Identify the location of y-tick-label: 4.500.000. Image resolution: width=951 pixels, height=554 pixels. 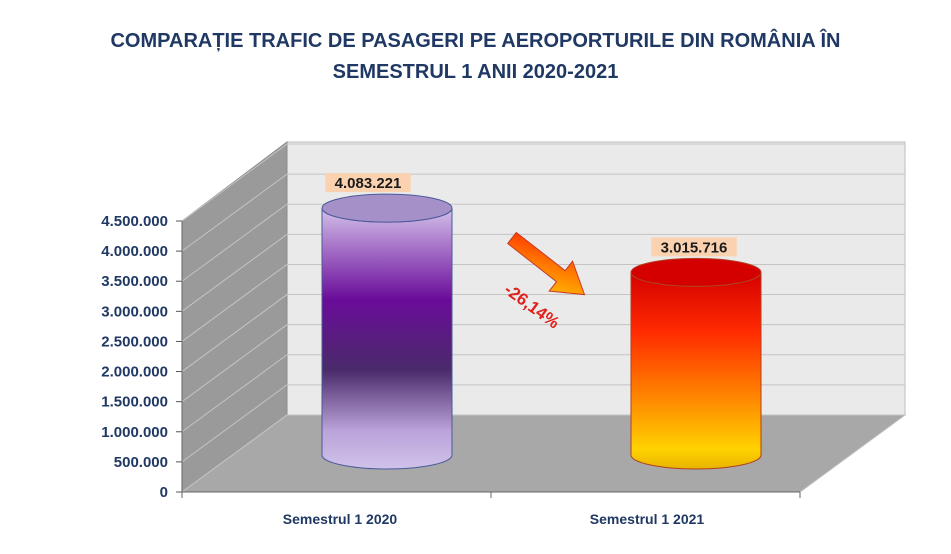
(134, 221).